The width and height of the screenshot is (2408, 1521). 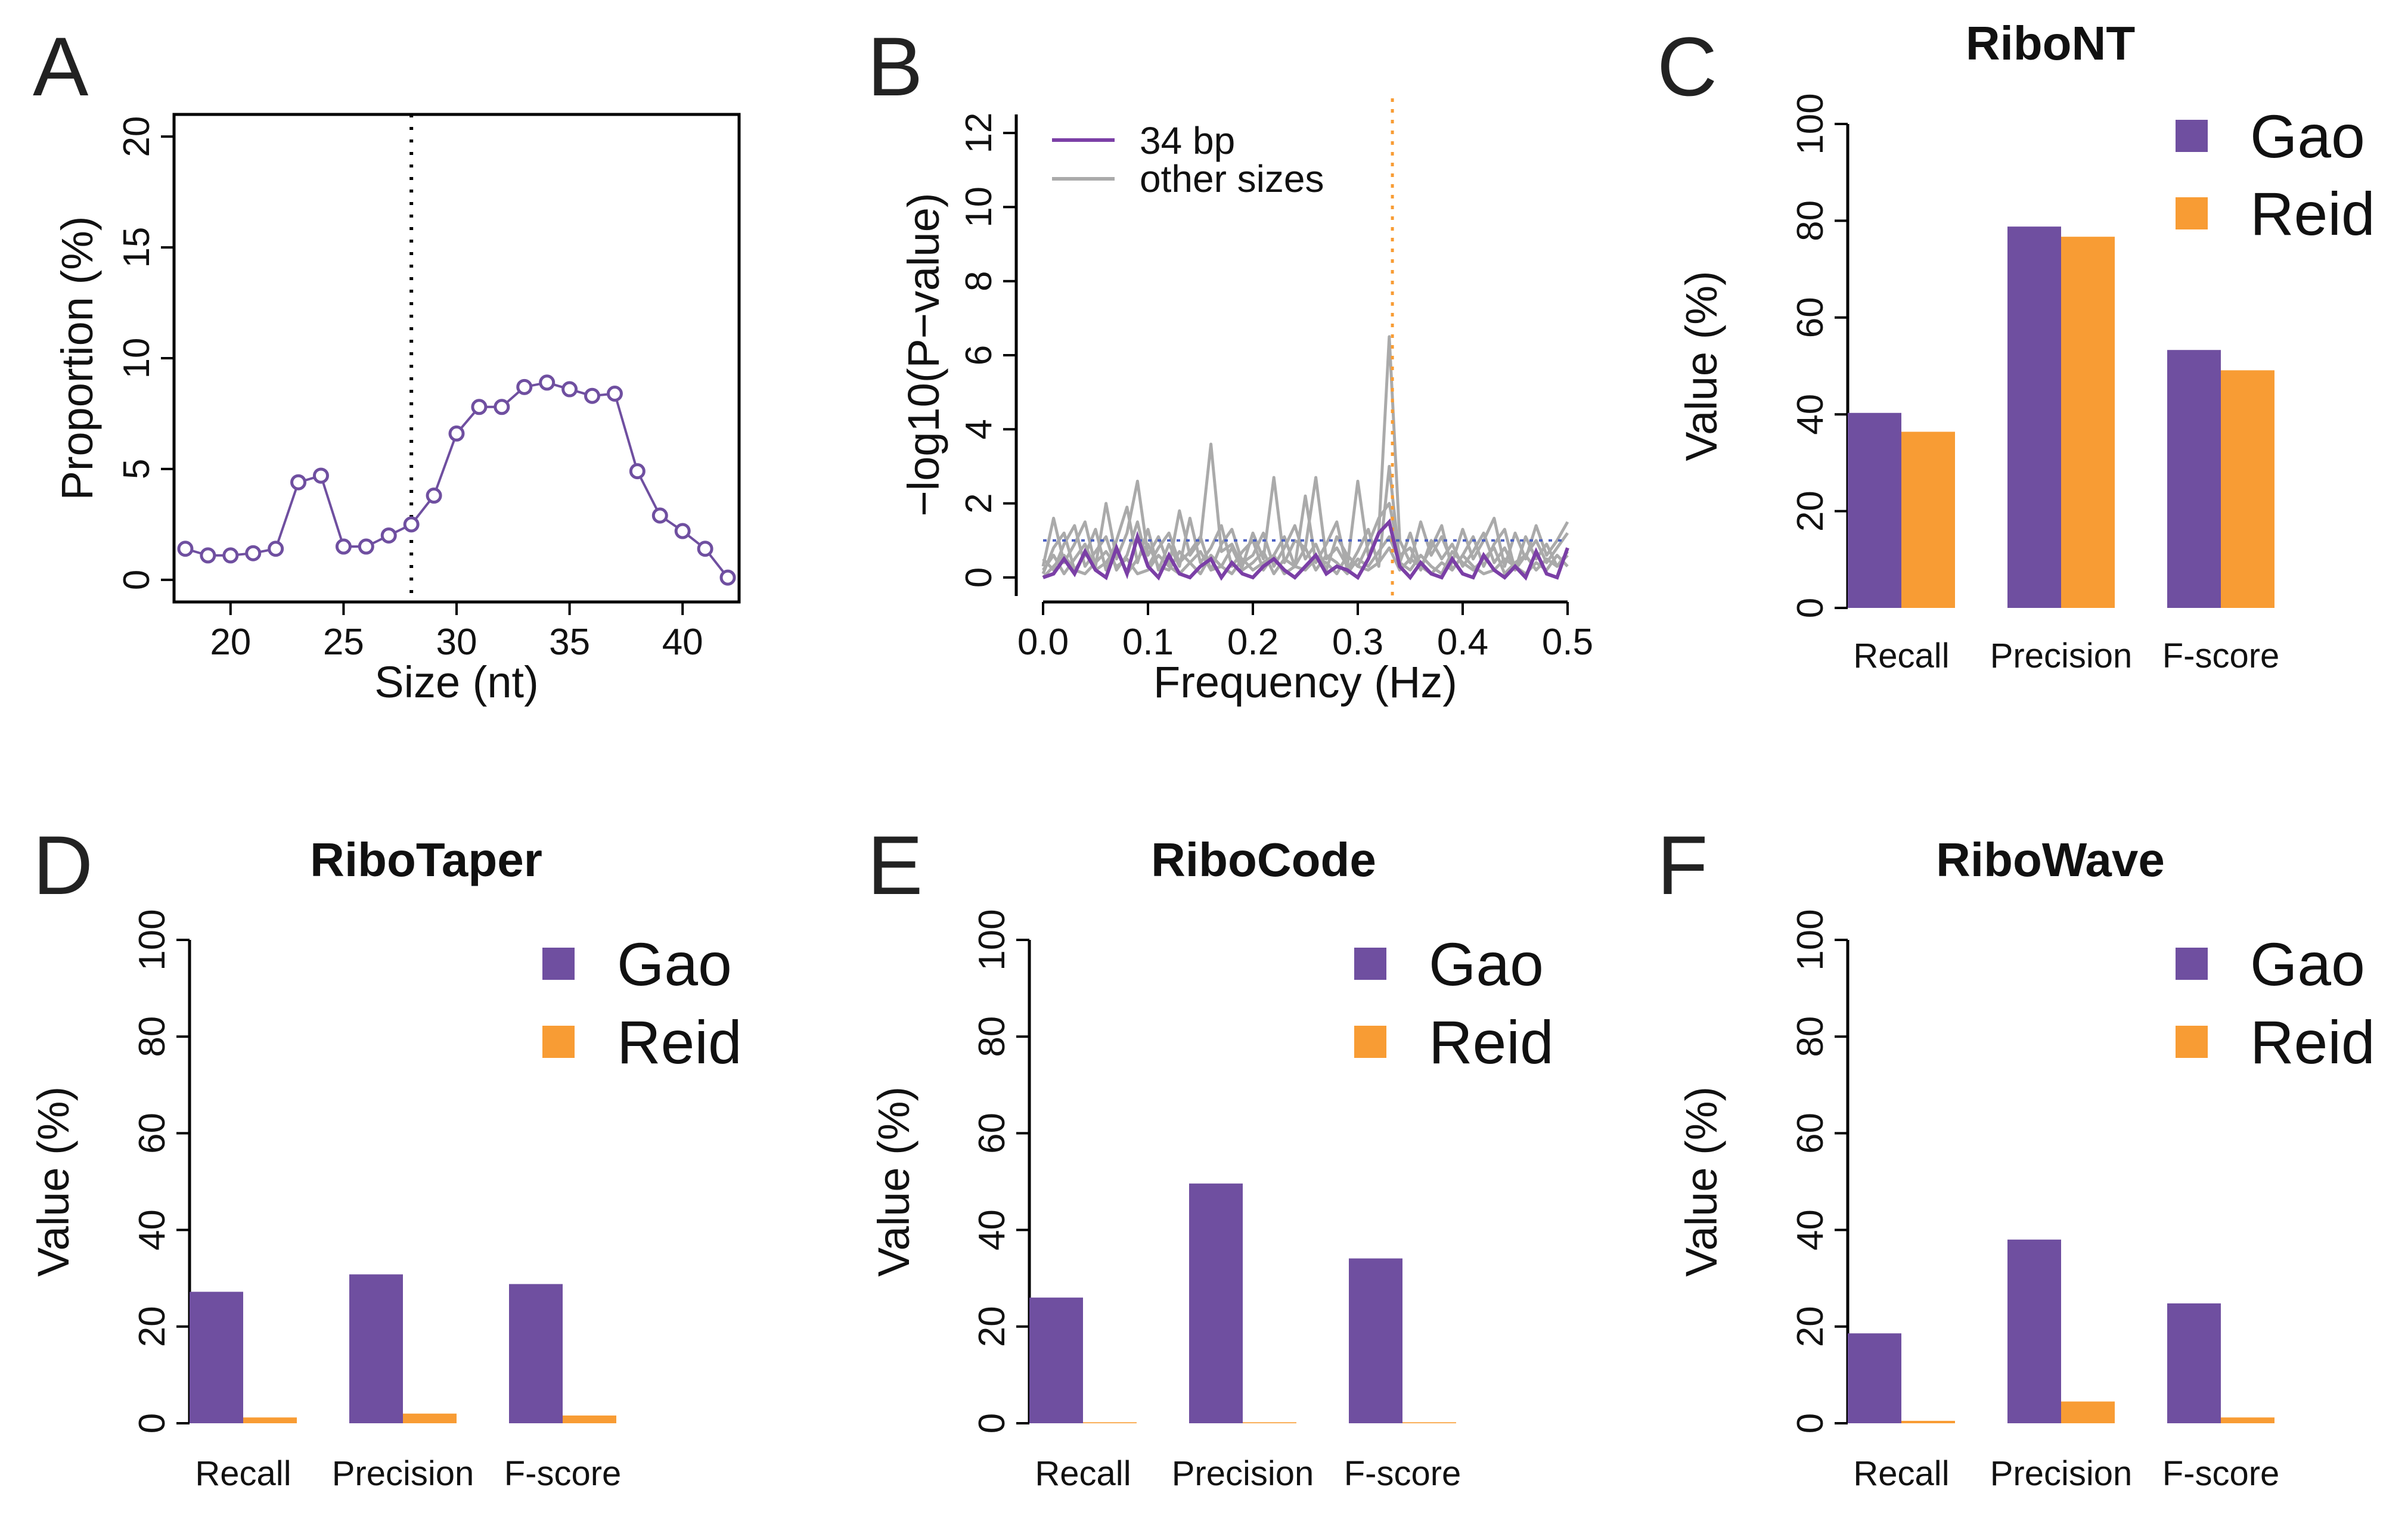 I want to click on x-tick-label: 0.5, so click(x=1567, y=642).